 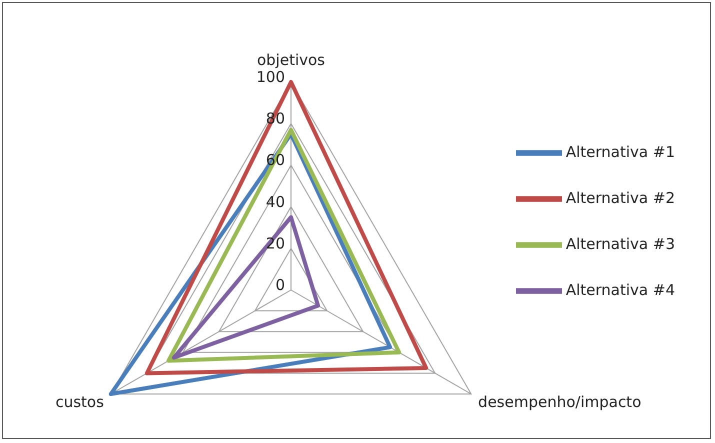 What do you see at coordinates (79, 402) in the screenshot?
I see `spoke-label: custos` at bounding box center [79, 402].